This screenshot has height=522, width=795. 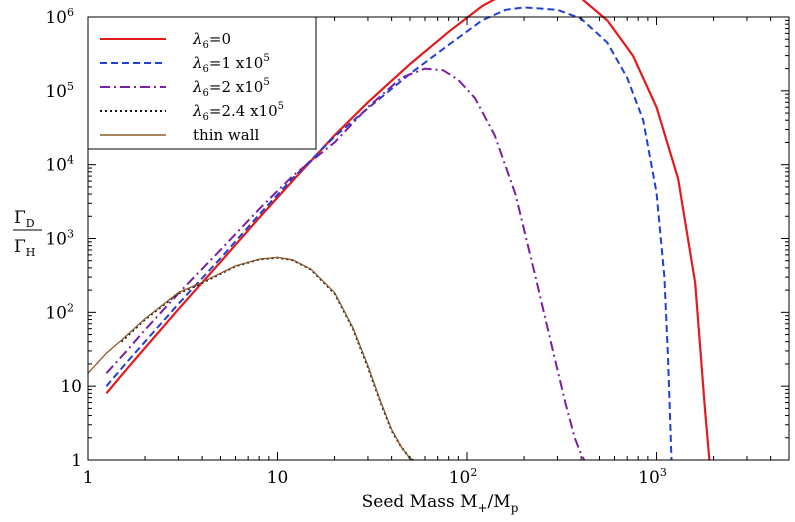 What do you see at coordinates (71, 387) in the screenshot?
I see `y-tick-label: 10` at bounding box center [71, 387].